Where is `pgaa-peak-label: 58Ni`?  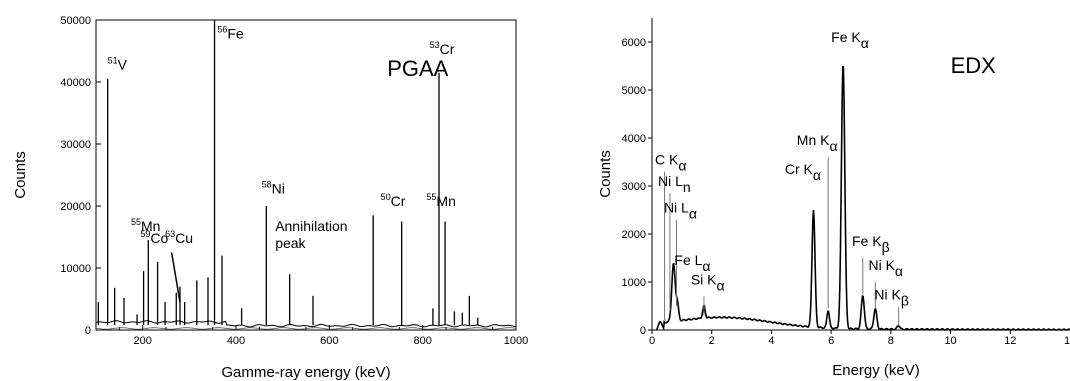 pgaa-peak-label: 58Ni is located at coordinates (273, 188).